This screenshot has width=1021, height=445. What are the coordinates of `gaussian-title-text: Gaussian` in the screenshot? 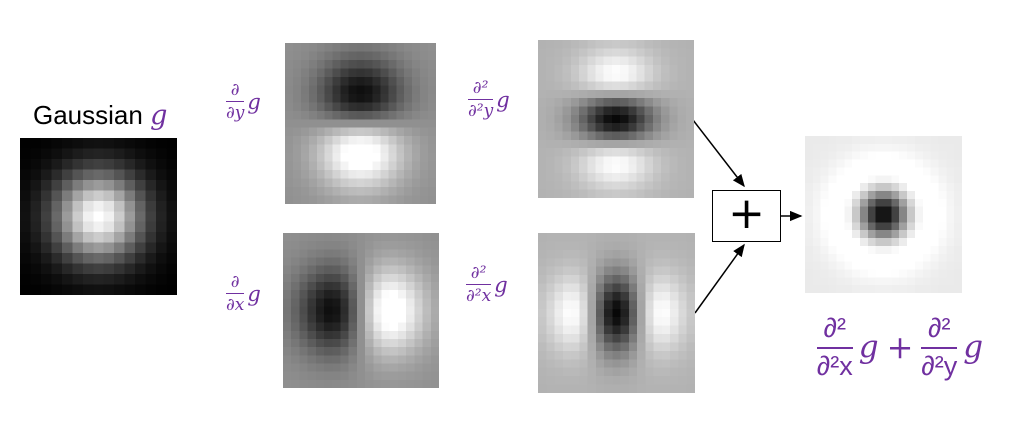 It's located at (92, 115).